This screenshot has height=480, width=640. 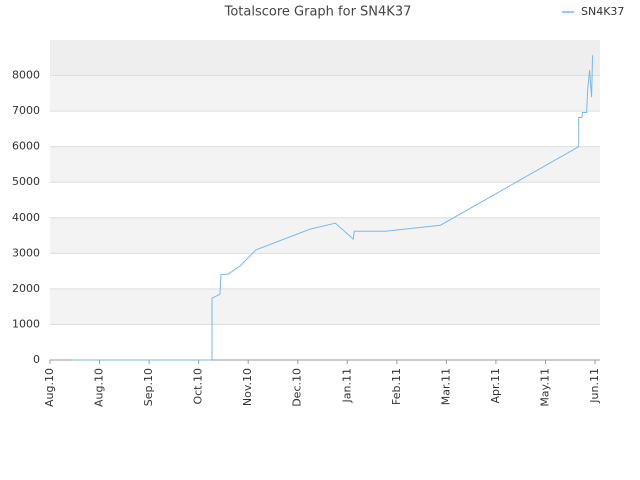 What do you see at coordinates (26, 110) in the screenshot?
I see `y-tick-label: 7000` at bounding box center [26, 110].